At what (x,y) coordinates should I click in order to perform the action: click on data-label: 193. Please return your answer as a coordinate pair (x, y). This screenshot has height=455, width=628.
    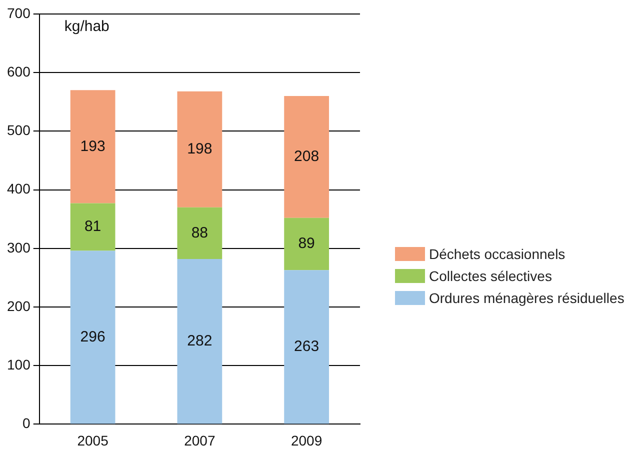
    Looking at the image, I should click on (93, 146).